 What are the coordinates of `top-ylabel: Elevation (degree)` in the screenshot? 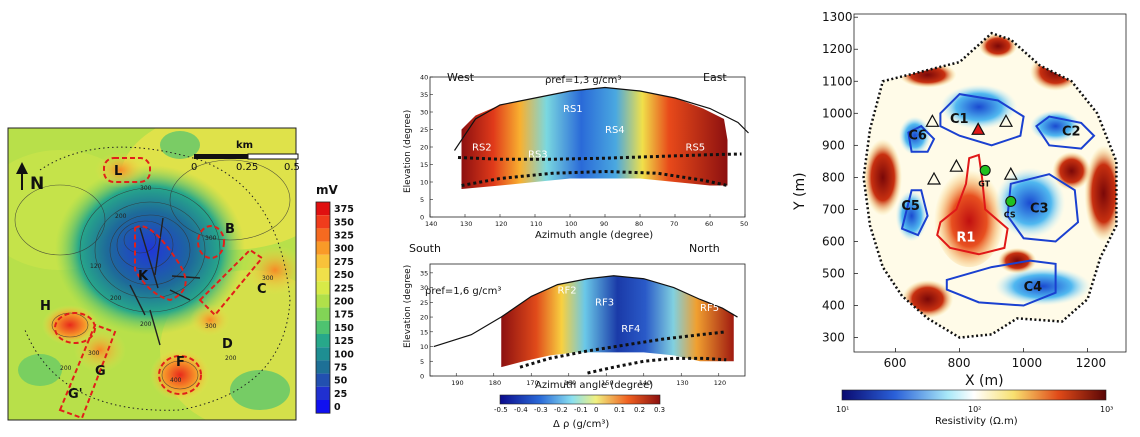 It's located at (408, 151).